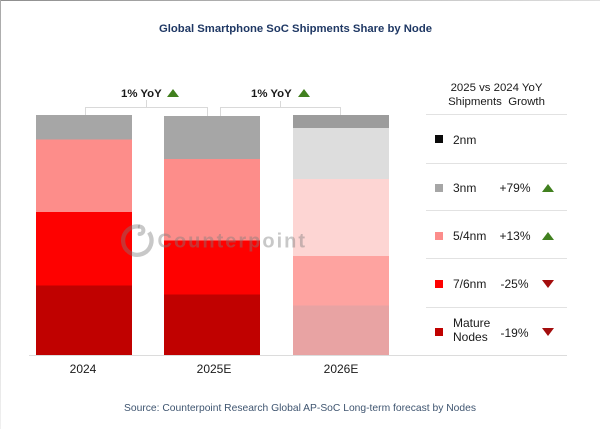 This screenshot has height=429, width=600. What do you see at coordinates (233, 242) in the screenshot?
I see `svg-text: Counterpoint` at bounding box center [233, 242].